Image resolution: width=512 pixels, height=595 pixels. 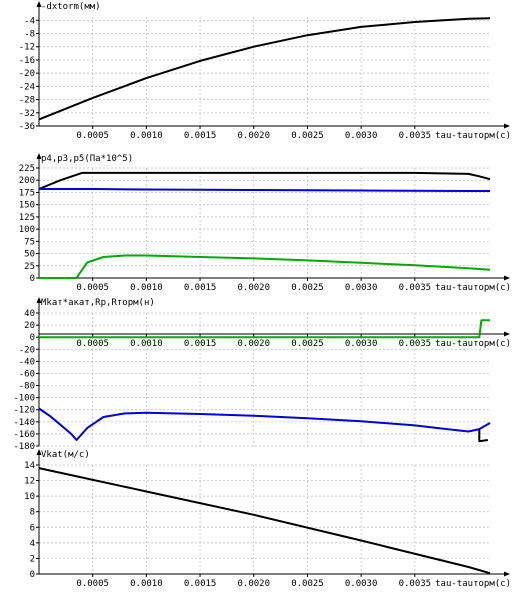 What do you see at coordinates (32, 544) in the screenshot?
I see `y-tick-label: 4` at bounding box center [32, 544].